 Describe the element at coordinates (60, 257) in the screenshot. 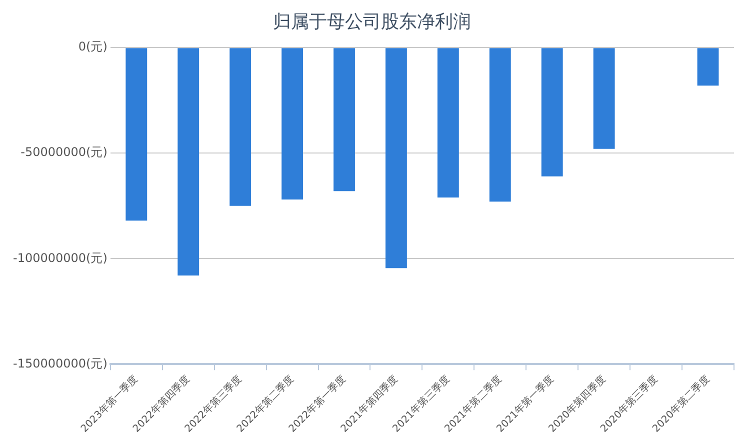

I see `y-tick-label: -100000000(元)` at that location.